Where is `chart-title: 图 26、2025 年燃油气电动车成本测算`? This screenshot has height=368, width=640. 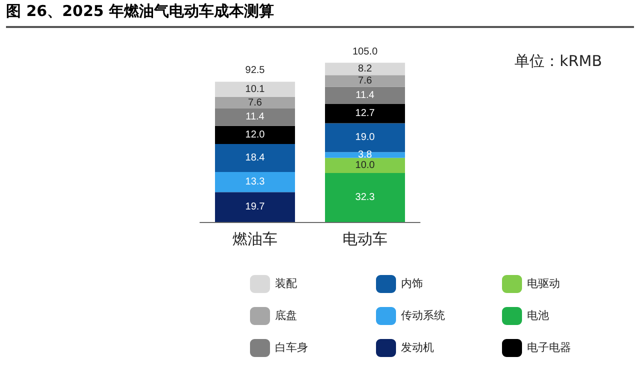
chart-title: 图 26、2025 年燃油气电动车成本测算 is located at coordinates (320, 15).